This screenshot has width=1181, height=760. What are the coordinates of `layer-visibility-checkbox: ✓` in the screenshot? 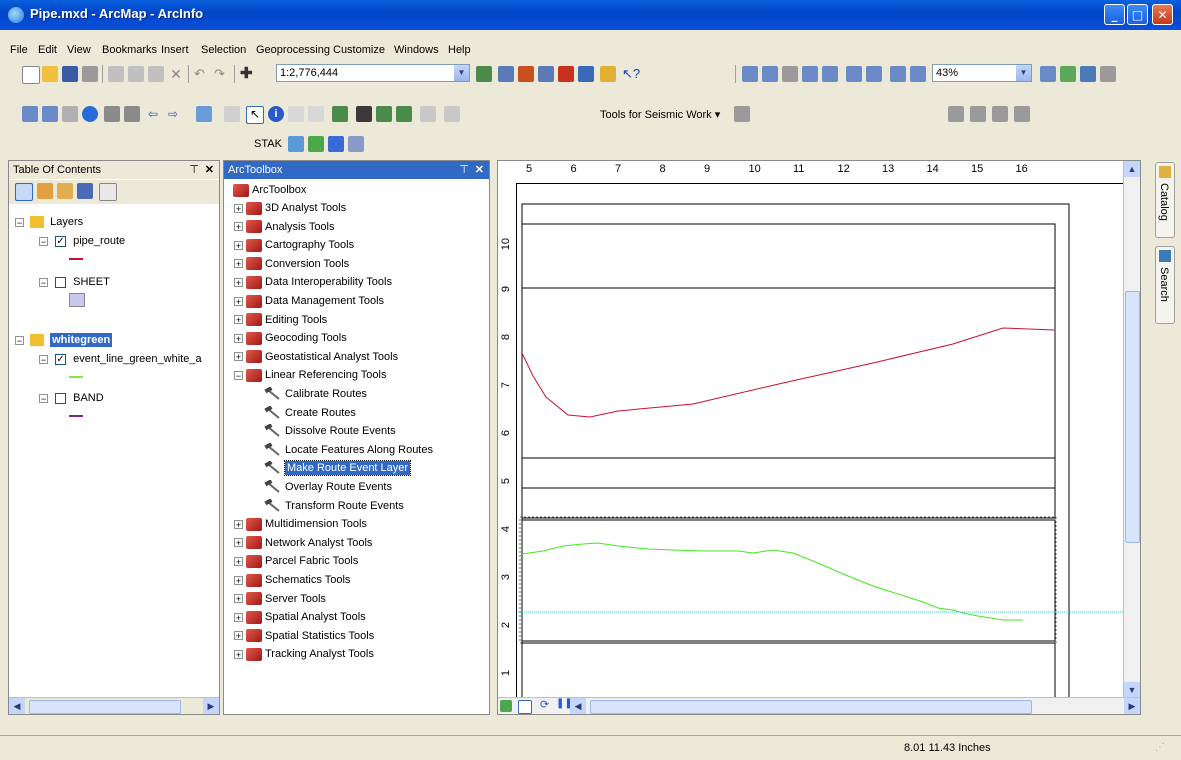 It's located at (61, 359).